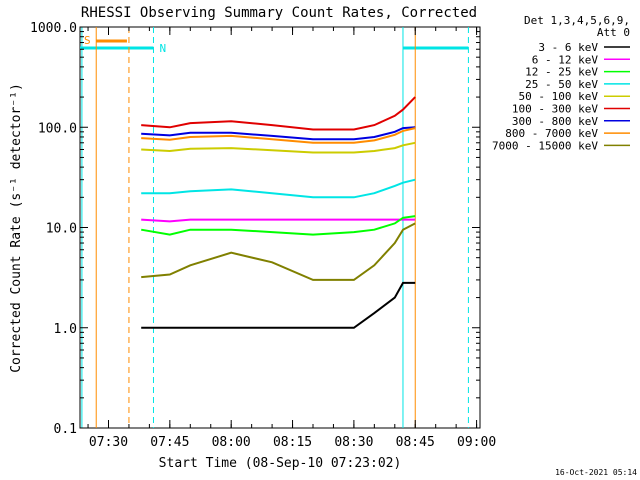 The image size is (640, 480). Describe the element at coordinates (169, 442) in the screenshot. I see `x-tick-label: 07:45` at that location.